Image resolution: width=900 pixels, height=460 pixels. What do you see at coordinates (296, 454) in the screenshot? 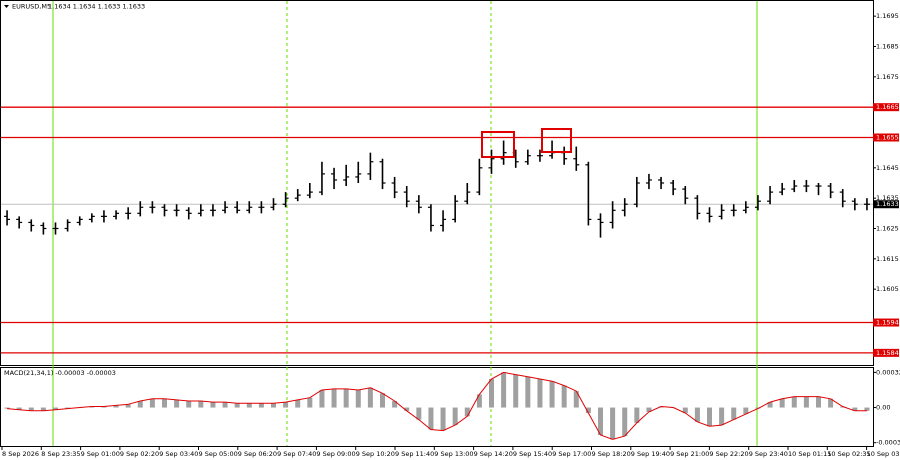
I see `x-tick-label: 9 Sep 07:40` at bounding box center [296, 454].